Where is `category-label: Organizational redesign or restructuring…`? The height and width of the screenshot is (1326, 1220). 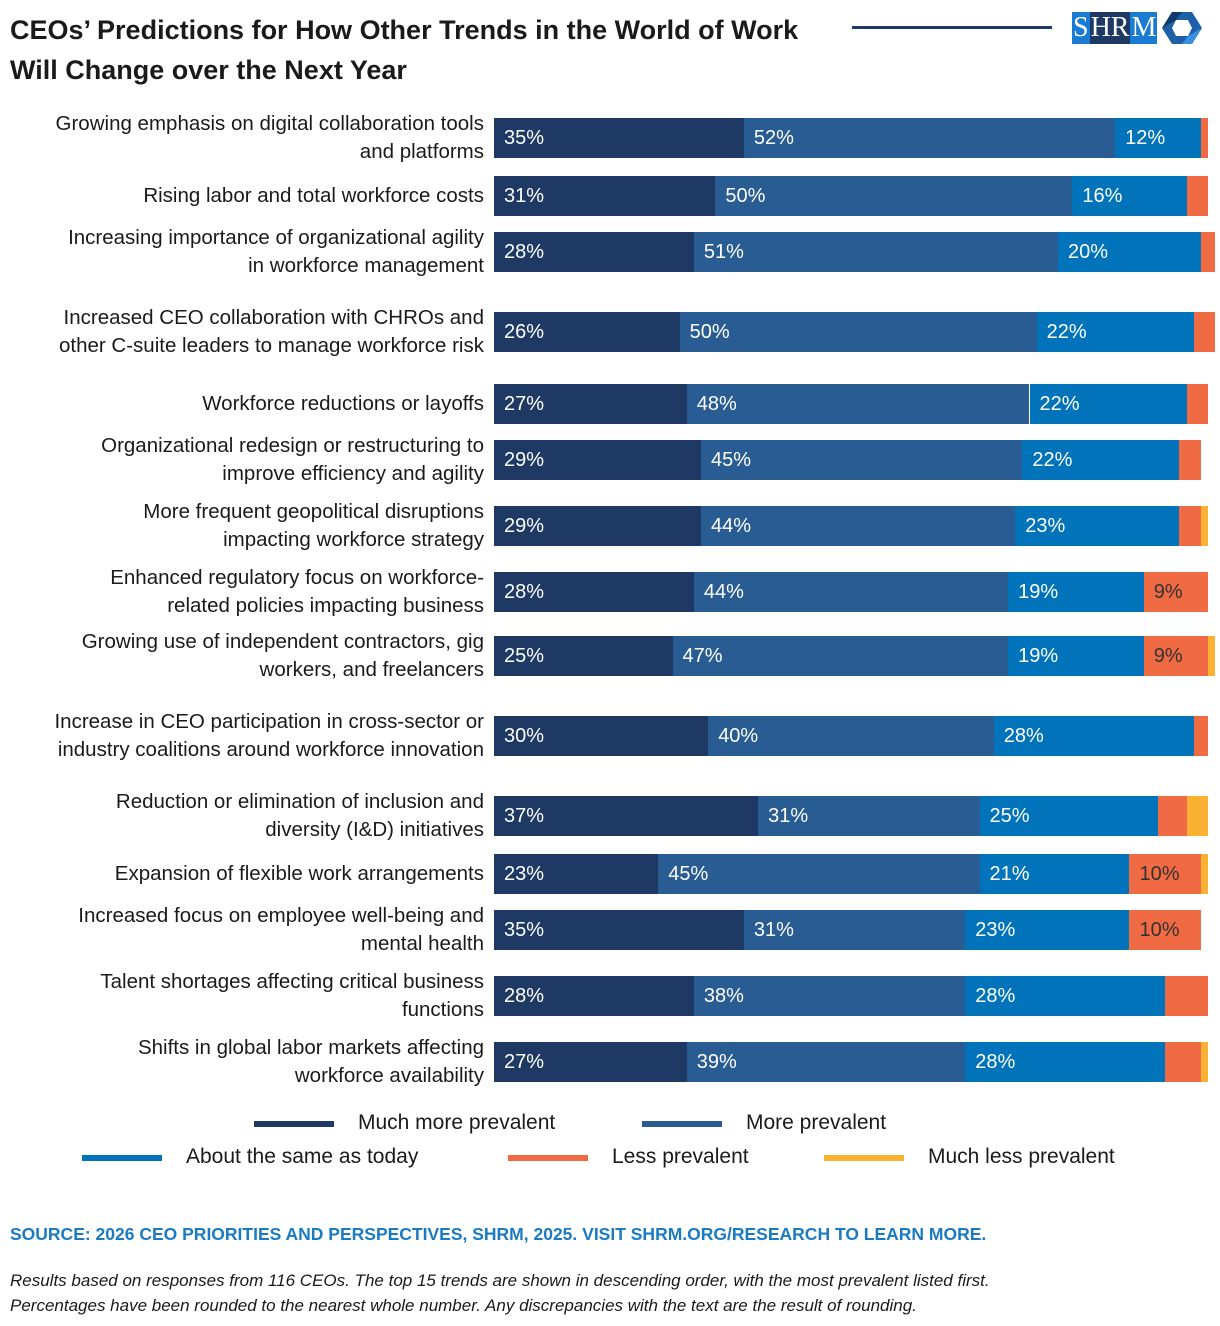
category-label: Organizational redesign or restructuring… is located at coordinates (292, 459).